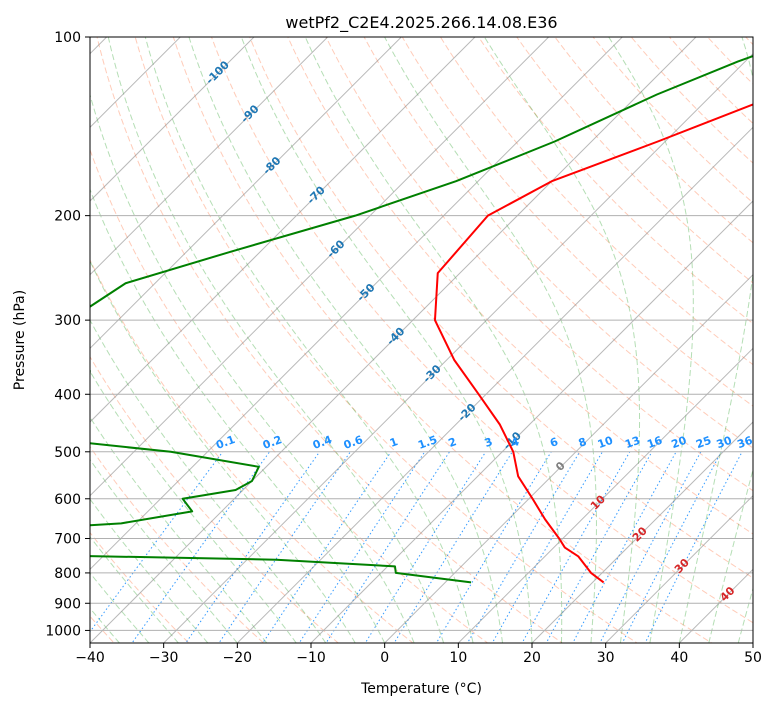  I want to click on x-tick-label: −20, so click(238, 658).